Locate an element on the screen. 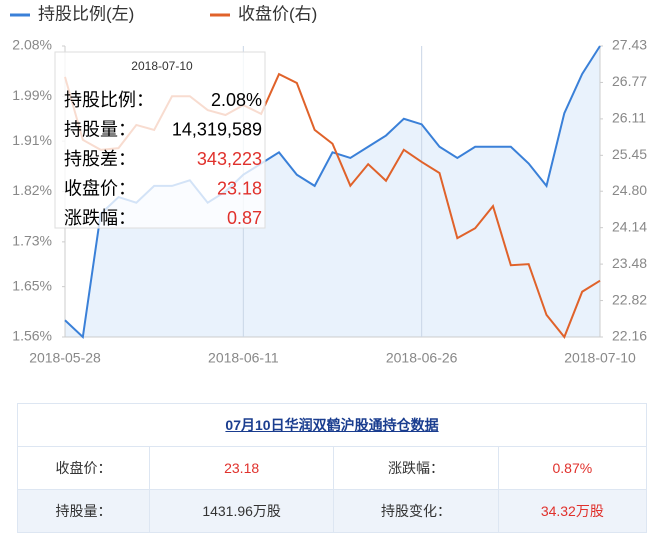 The width and height of the screenshot is (659, 539). y-tick-label: 2.08% is located at coordinates (32, 45).